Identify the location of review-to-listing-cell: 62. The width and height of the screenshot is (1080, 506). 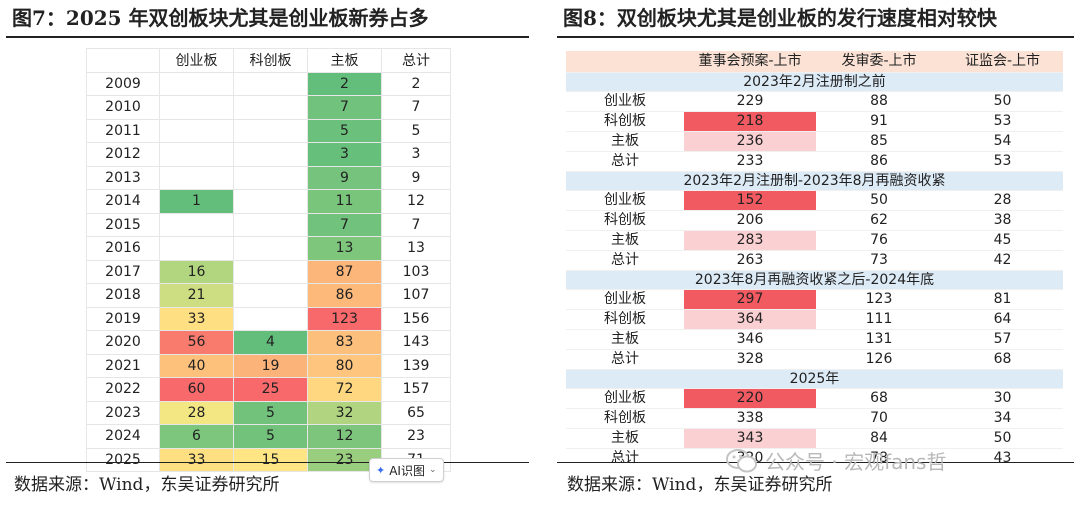
(879, 220).